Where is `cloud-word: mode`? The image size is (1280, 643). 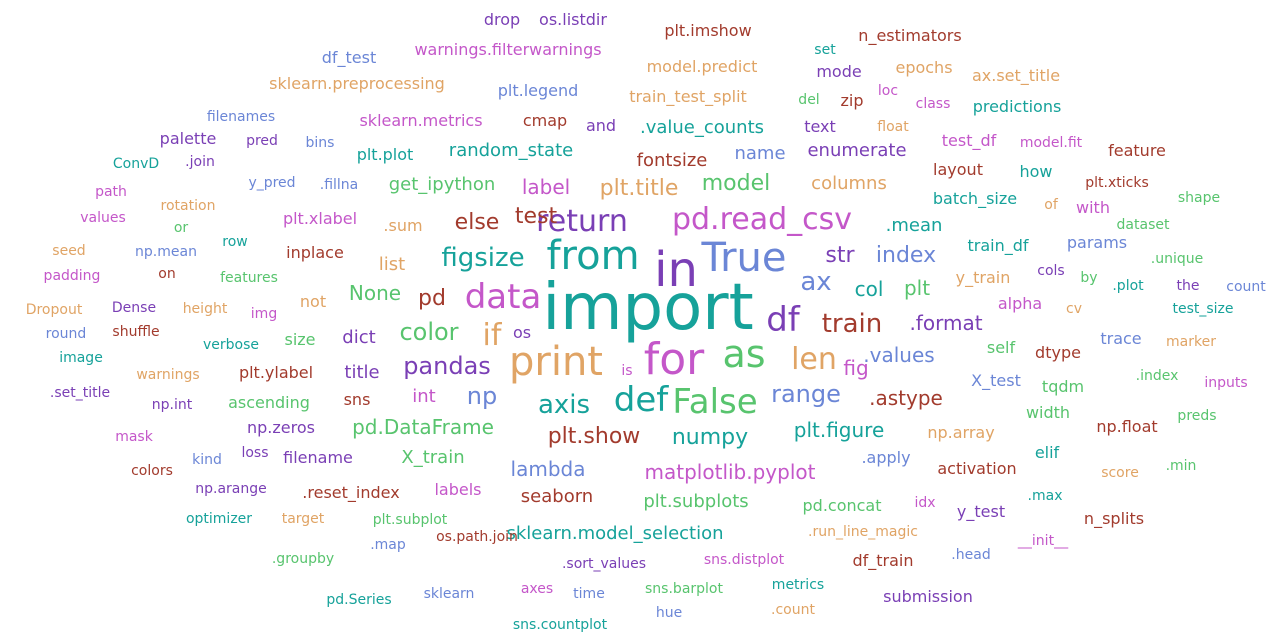 cloud-word: mode is located at coordinates (839, 71).